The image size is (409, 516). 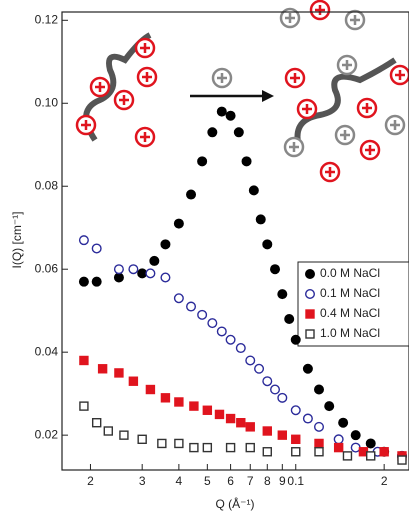 What do you see at coordinates (282, 481) in the screenshot?
I see `x-tick-label: 9` at bounding box center [282, 481].